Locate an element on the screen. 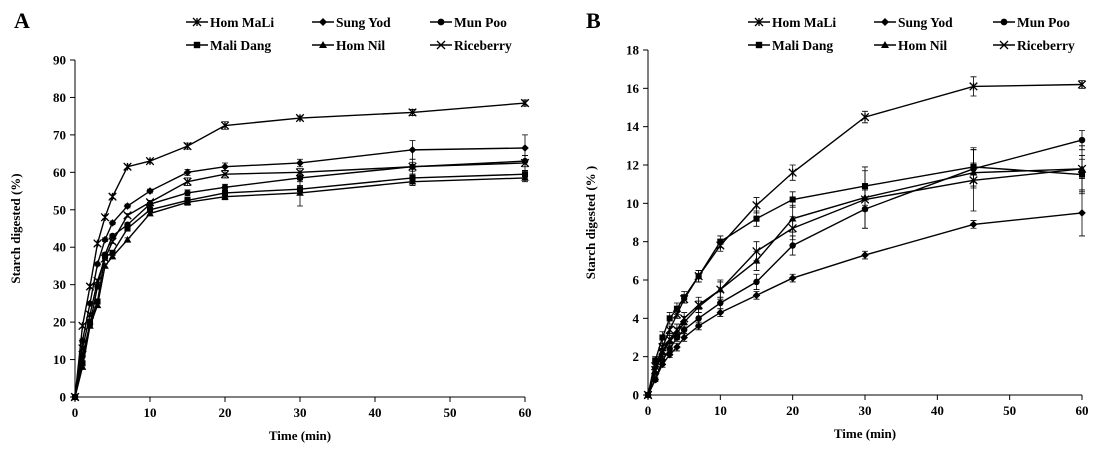  legend-label: Mali Dang is located at coordinates (802, 45).